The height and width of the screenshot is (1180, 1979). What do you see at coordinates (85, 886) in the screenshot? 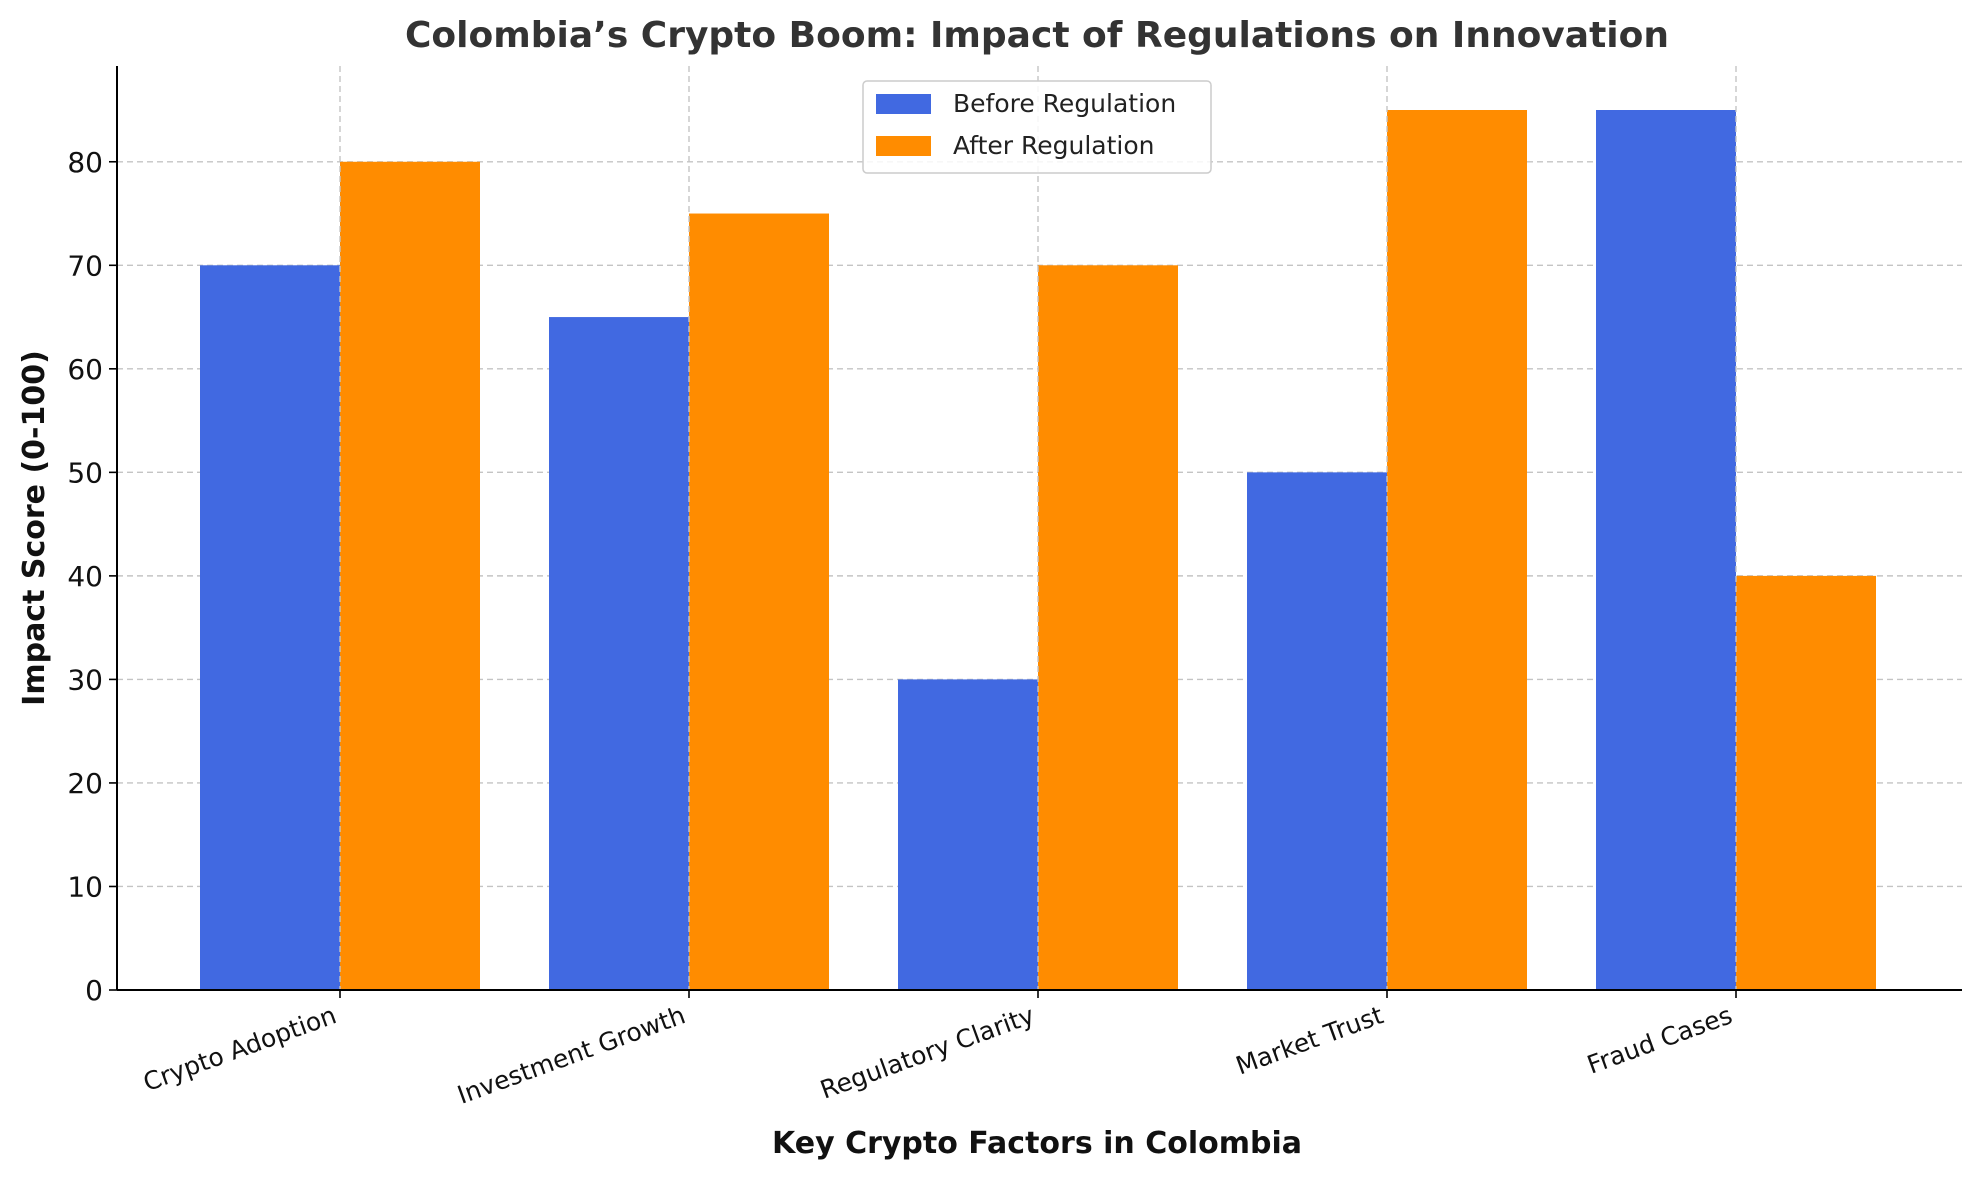
I see `y-tick-label: 10` at bounding box center [85, 886].